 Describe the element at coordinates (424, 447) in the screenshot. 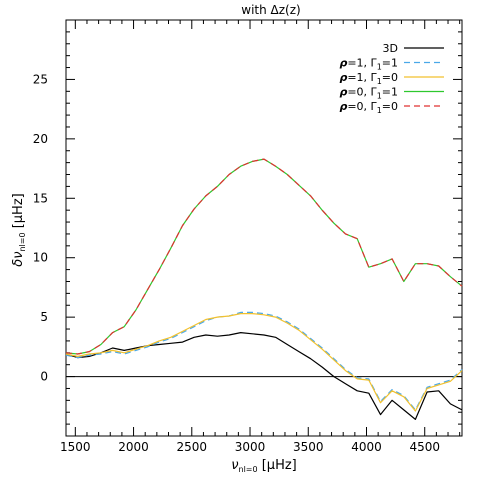

I see `x-tick-label: 4500` at that location.